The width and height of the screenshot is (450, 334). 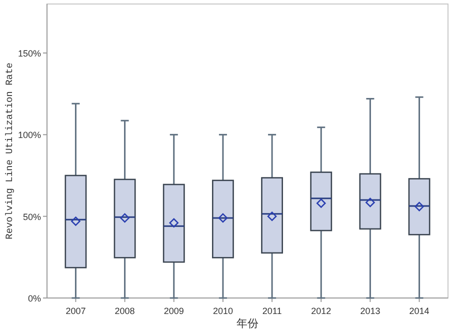 What do you see at coordinates (34, 299) in the screenshot?
I see `y-tick-label: 0%` at bounding box center [34, 299].